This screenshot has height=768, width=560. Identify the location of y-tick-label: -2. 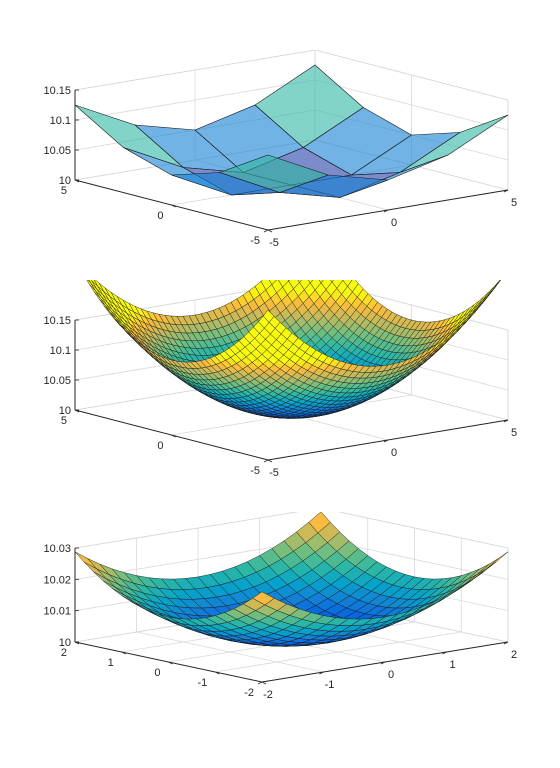
(249, 693).